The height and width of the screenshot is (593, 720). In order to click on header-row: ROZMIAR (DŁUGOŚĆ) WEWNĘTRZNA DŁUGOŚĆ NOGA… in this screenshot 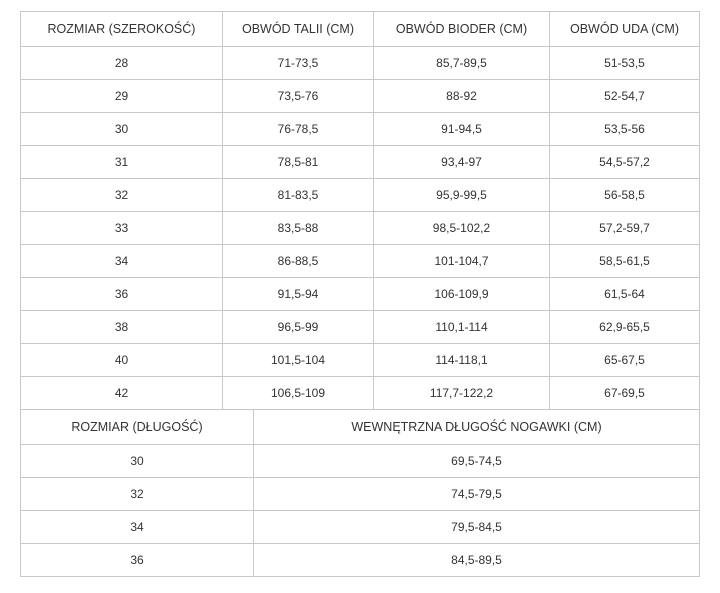, I will do `click(360, 427)`.